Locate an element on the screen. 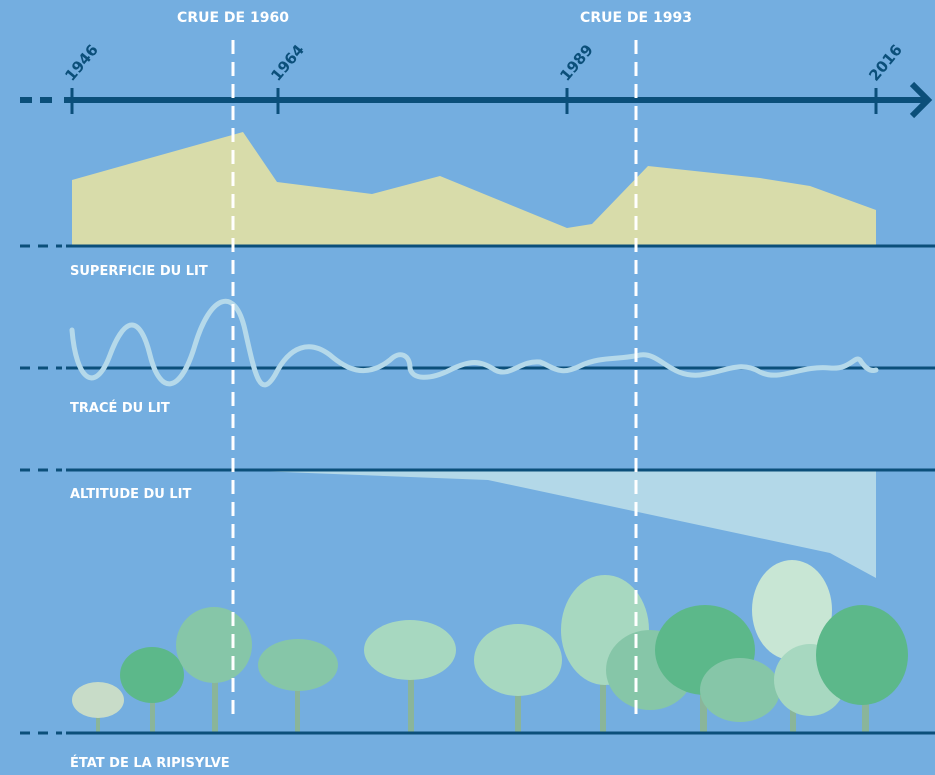 The width and height of the screenshot is (935, 775). year-label: 1989 is located at coordinates (576, 63).